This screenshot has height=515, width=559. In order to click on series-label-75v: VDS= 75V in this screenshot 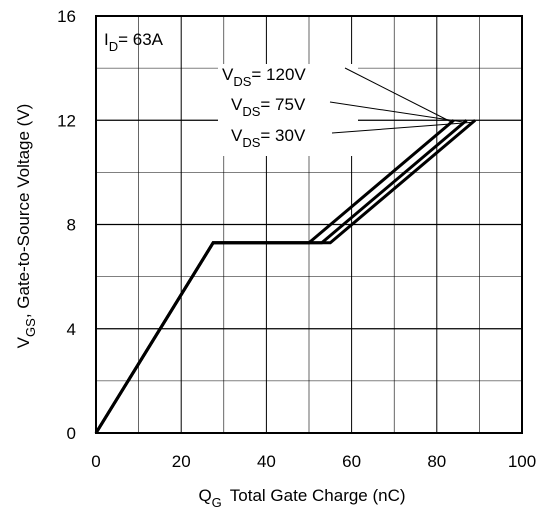, I will do `click(268, 107)`.